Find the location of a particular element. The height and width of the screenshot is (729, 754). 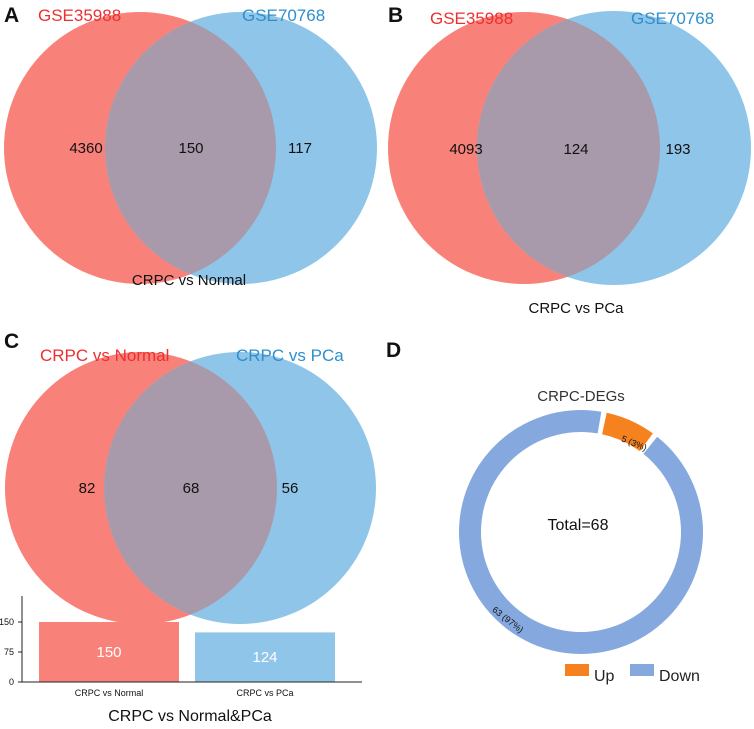

venn-b-overlap is located at coordinates (569, 148).